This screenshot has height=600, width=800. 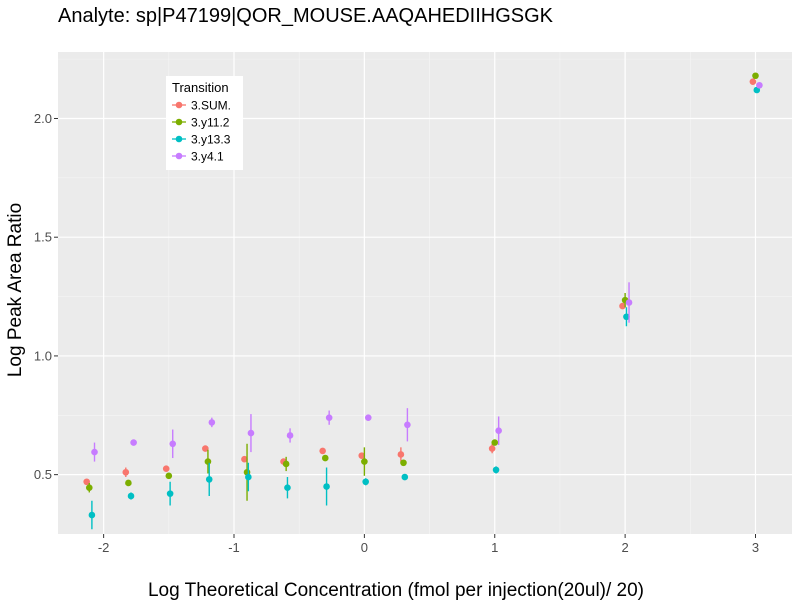 I want to click on legend-label: 3.y4.1, so click(x=207, y=157).